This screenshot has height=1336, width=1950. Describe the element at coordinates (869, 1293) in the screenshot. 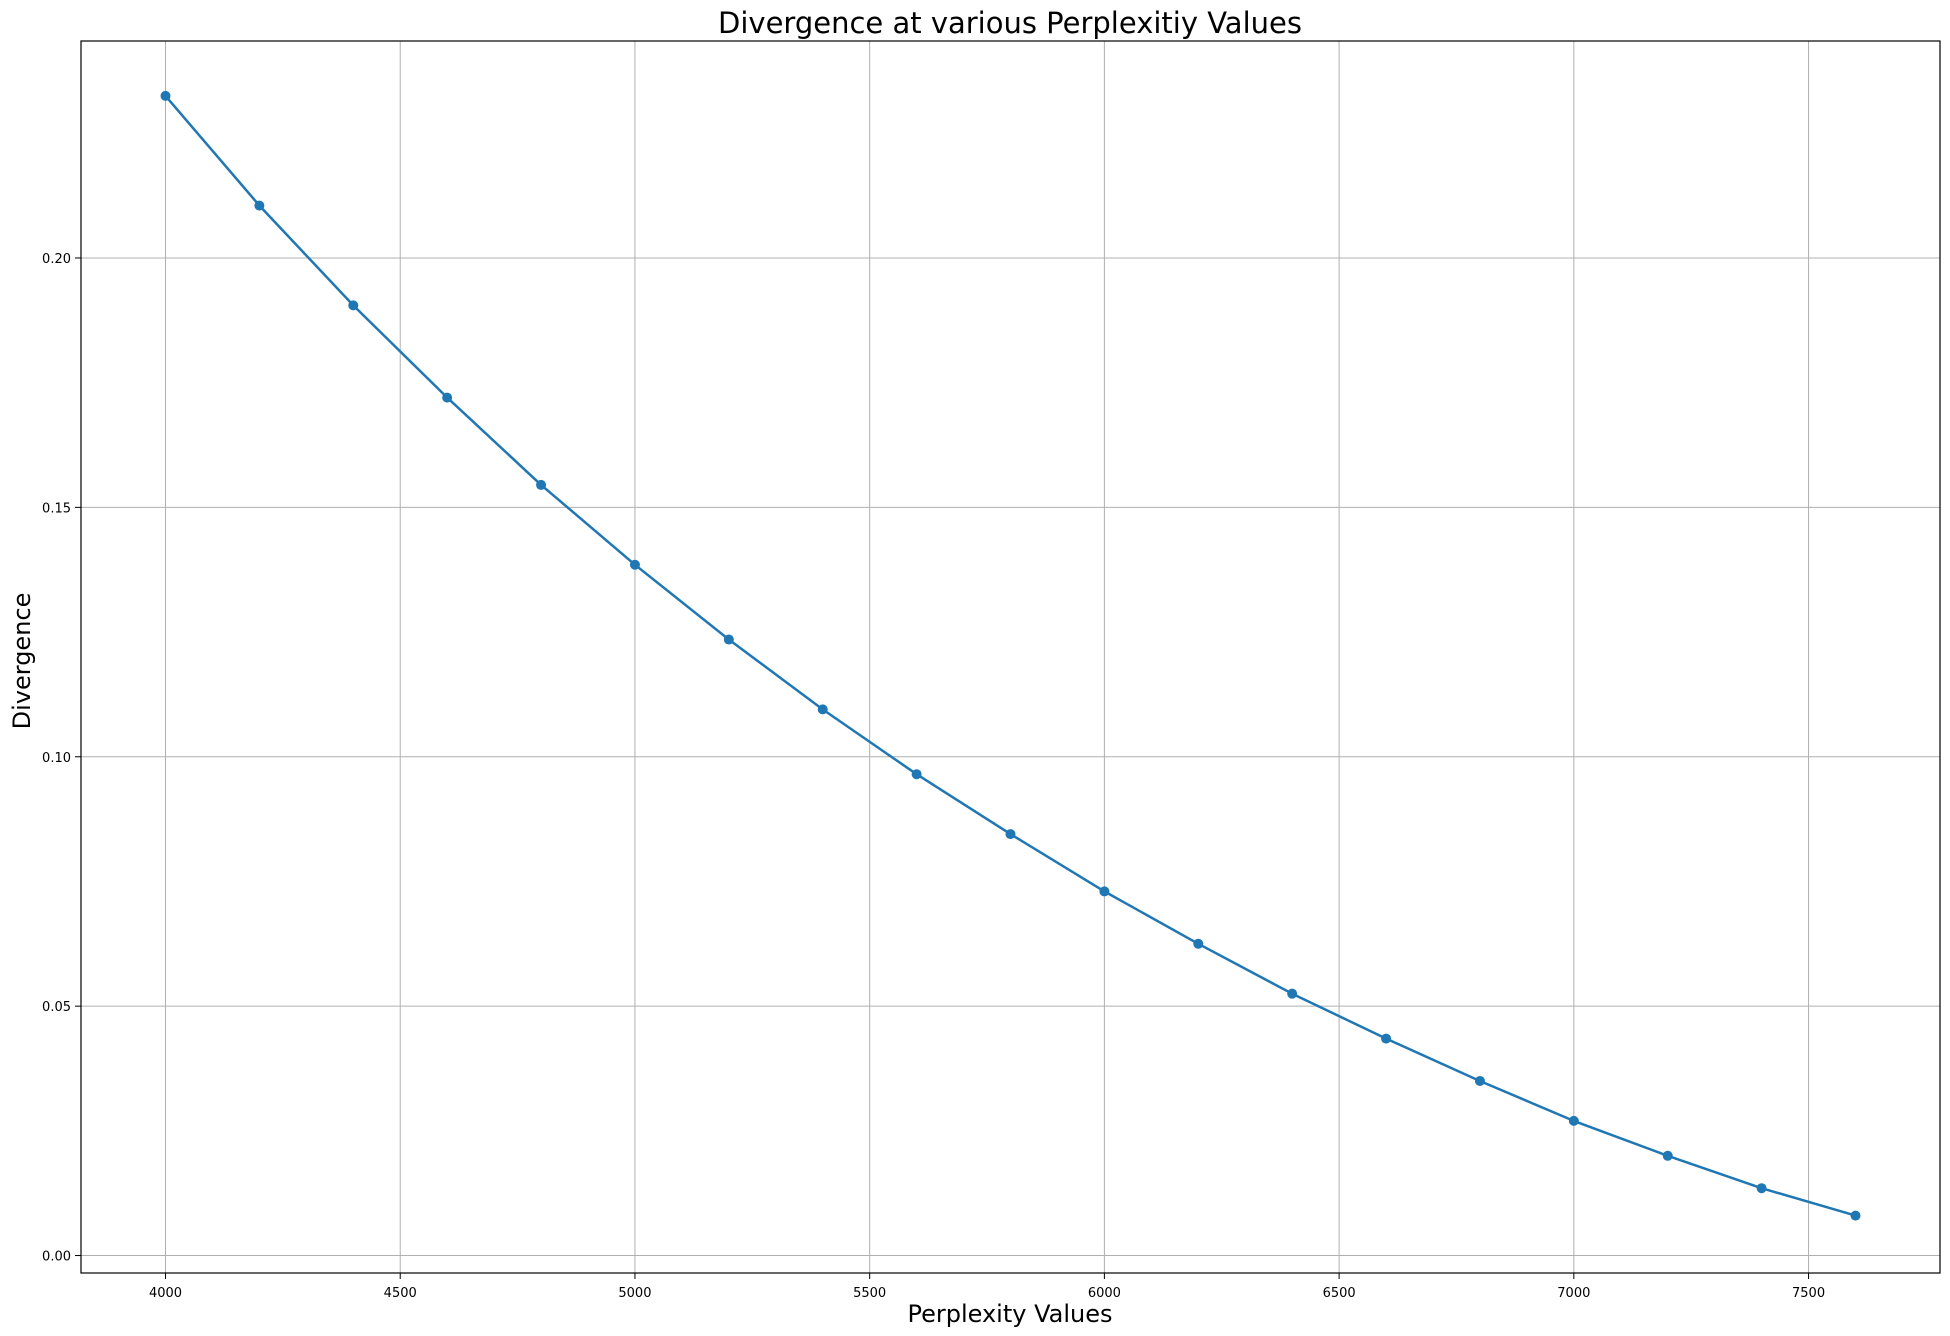

I see `x-tick-label: 5500` at that location.